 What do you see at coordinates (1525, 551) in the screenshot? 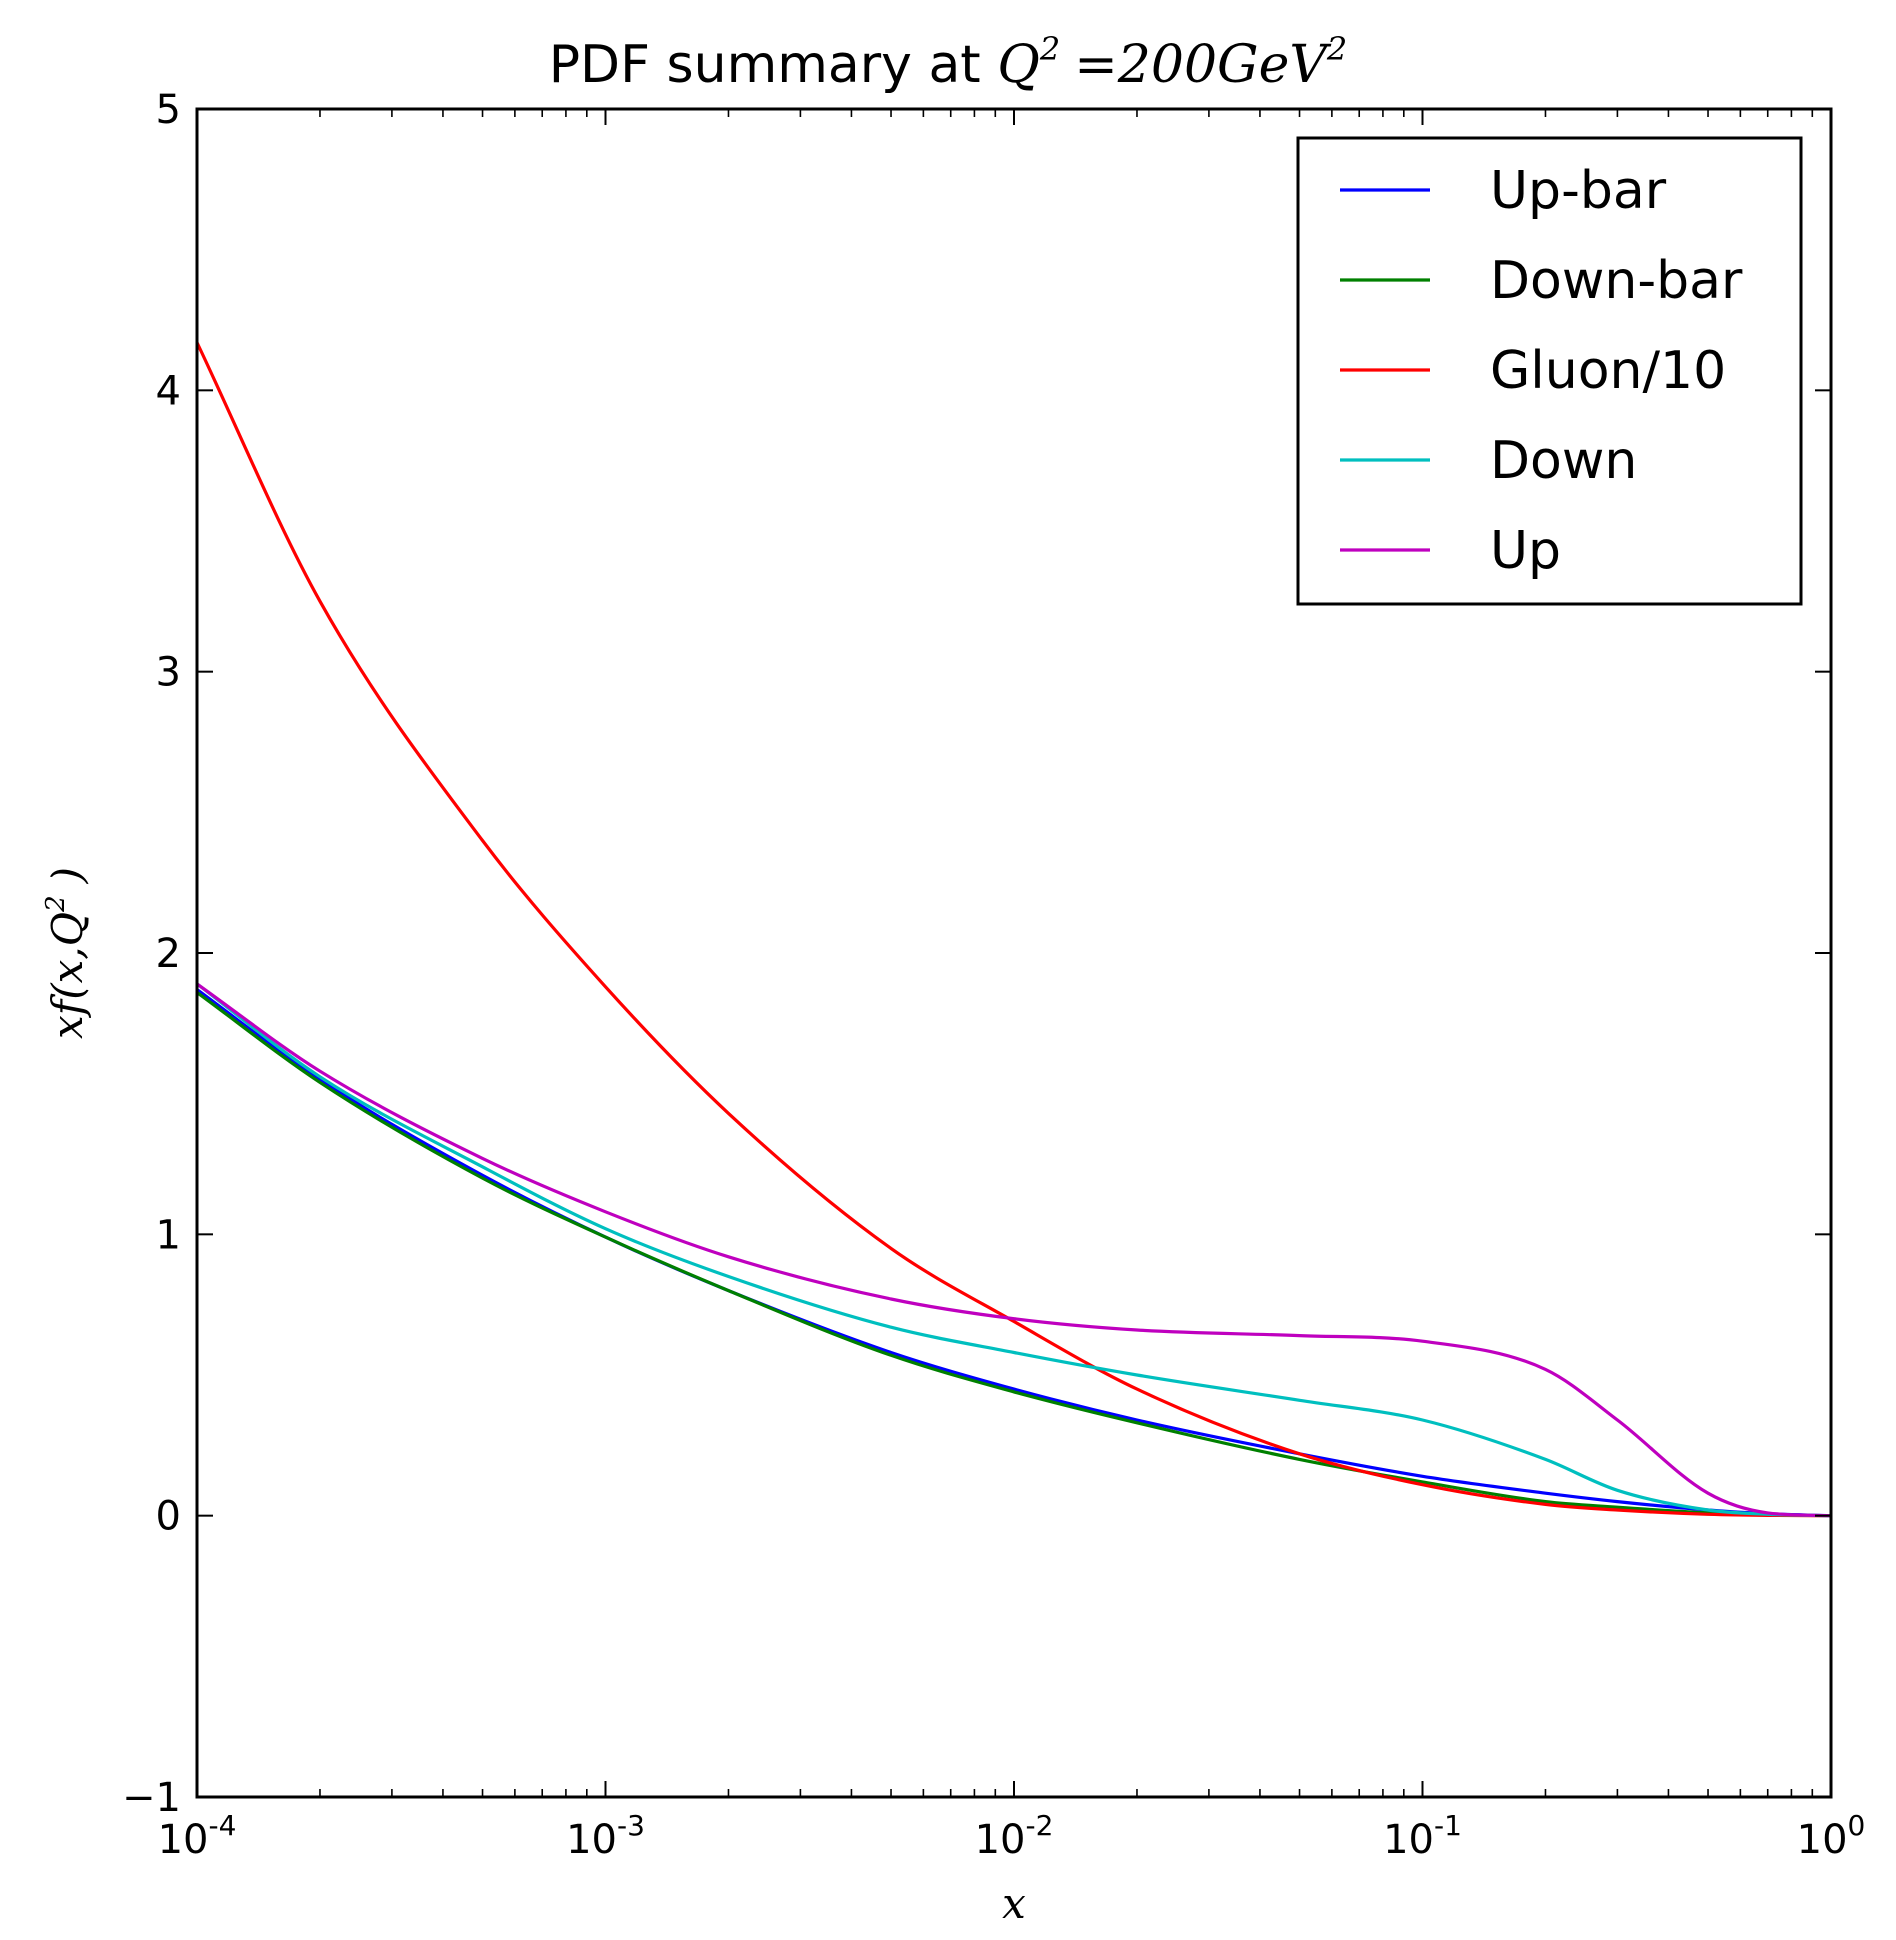
I see `legend-label-up: Up` at bounding box center [1525, 551].